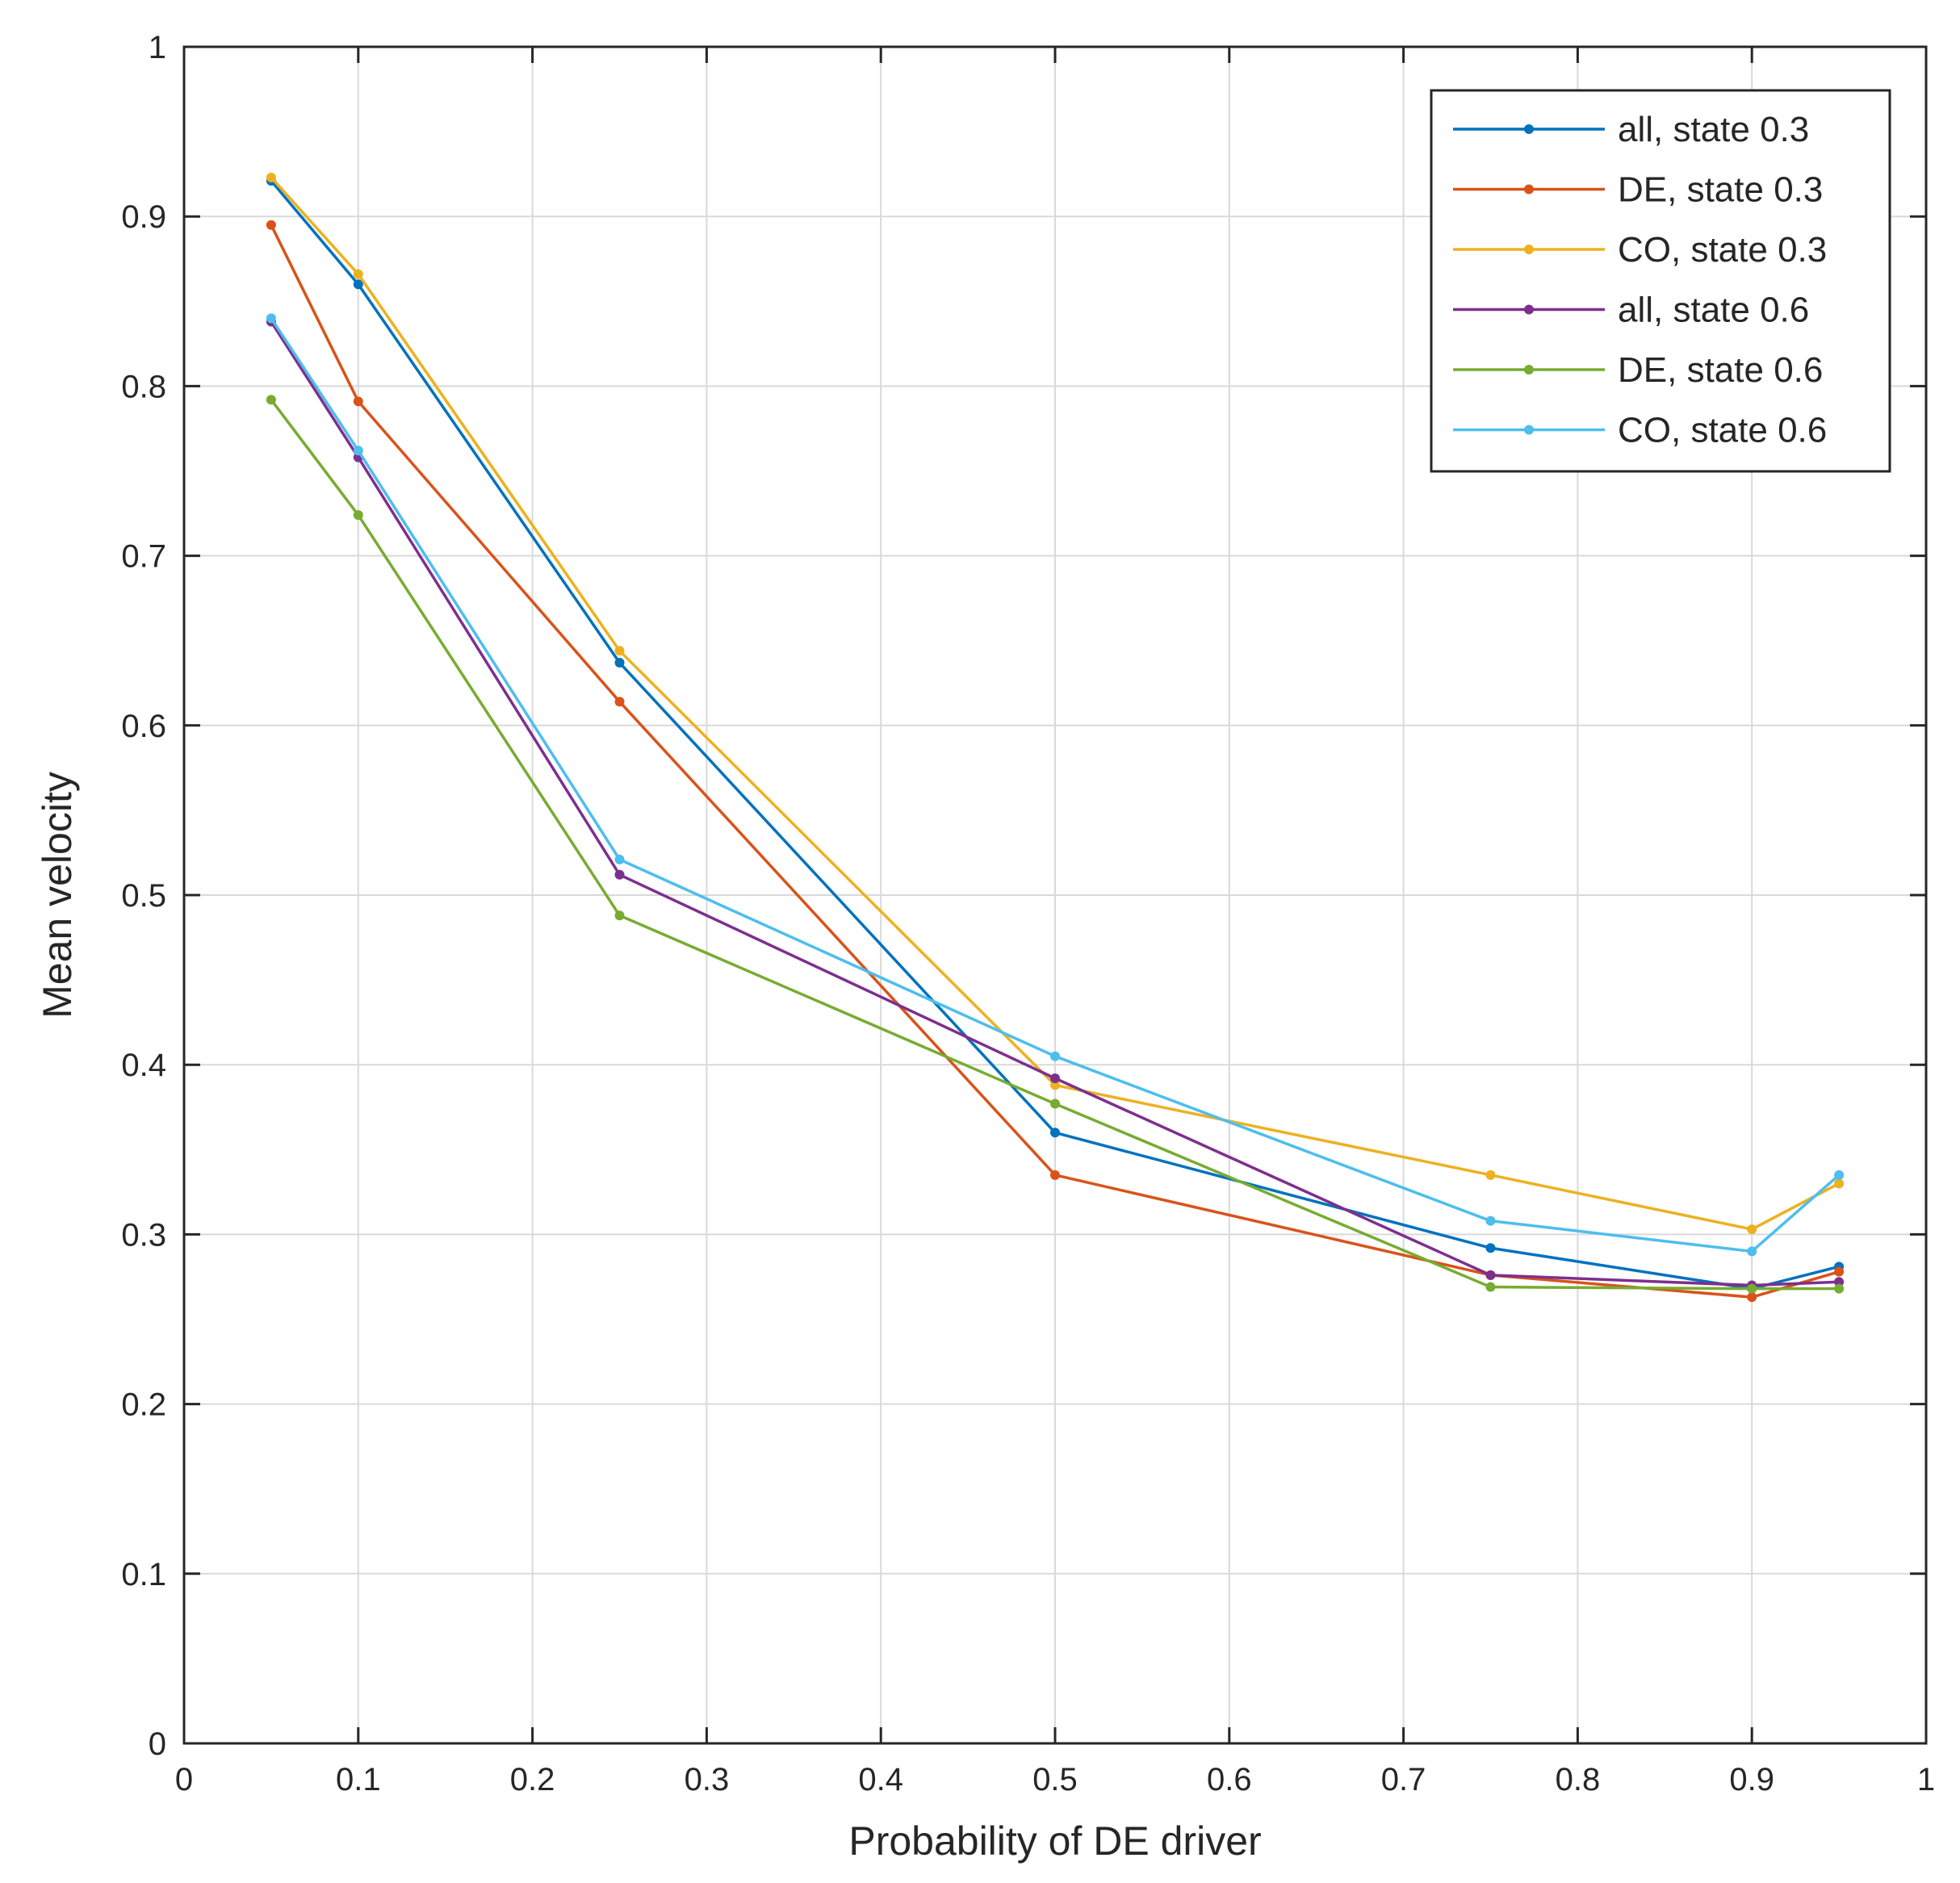 The height and width of the screenshot is (1883, 1960). Describe the element at coordinates (1403, 1779) in the screenshot. I see `x-tick-label: 0.7` at that location.